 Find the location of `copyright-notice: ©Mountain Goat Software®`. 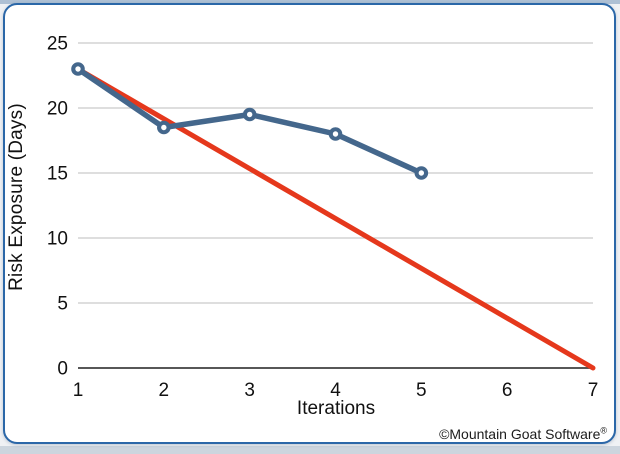

copyright-notice: ©Mountain Goat Software® is located at coordinates (523, 434).